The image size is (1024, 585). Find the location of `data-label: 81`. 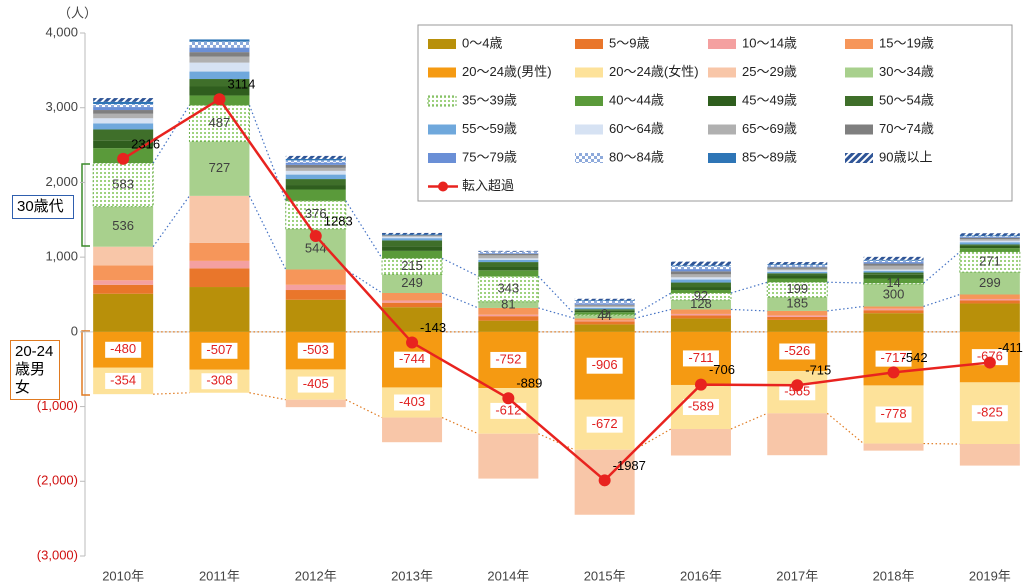

data-label: 81 is located at coordinates (508, 303).